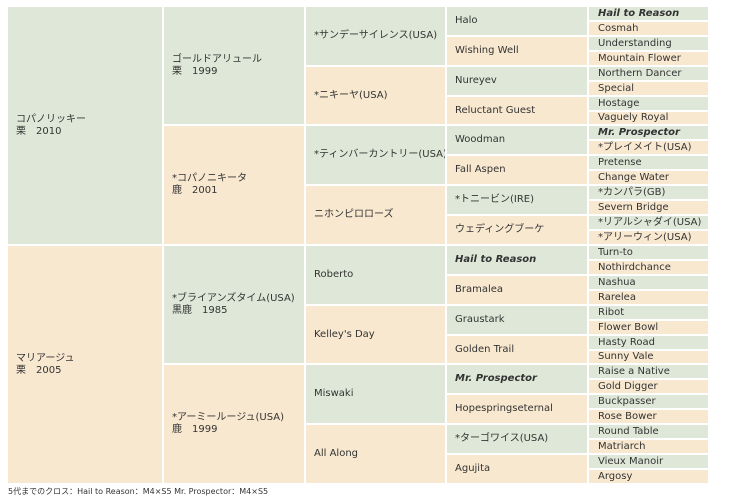 Image resolution: width=737 pixels, height=503 pixels. I want to click on gen2-cell: *アーミールージュ(USA) 鹿 1999, so click(234, 424).